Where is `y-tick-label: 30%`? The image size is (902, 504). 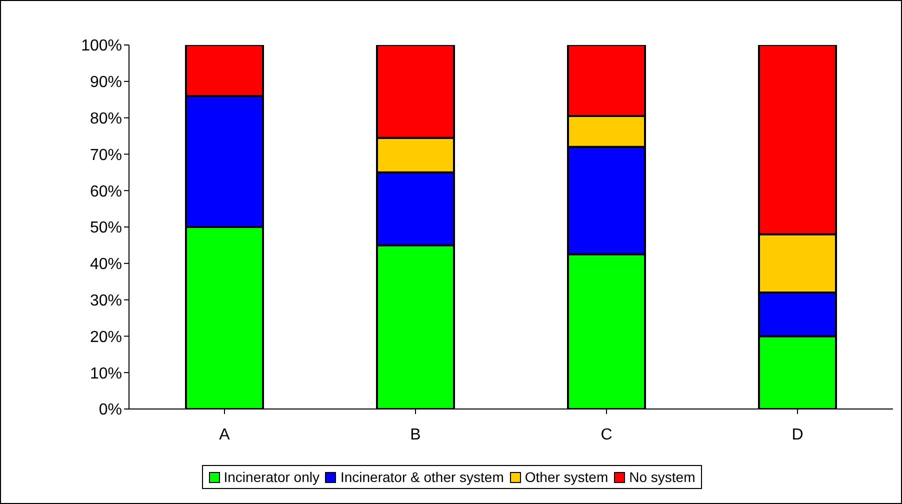
y-tick-label: 30% is located at coordinates (106, 301).